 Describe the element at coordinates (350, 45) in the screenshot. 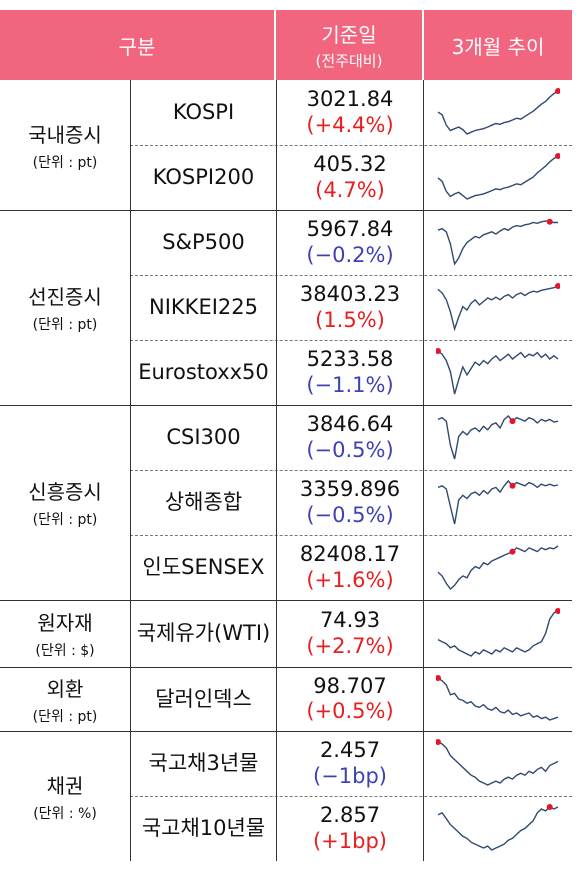

I see `header-base-date: 기준일 (전주대비)` at that location.